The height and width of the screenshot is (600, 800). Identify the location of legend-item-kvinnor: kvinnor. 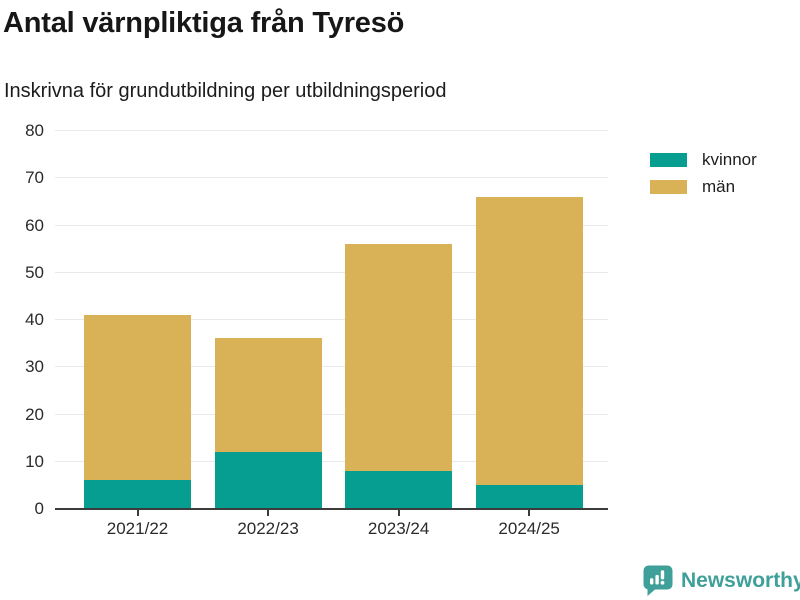
(703, 160).